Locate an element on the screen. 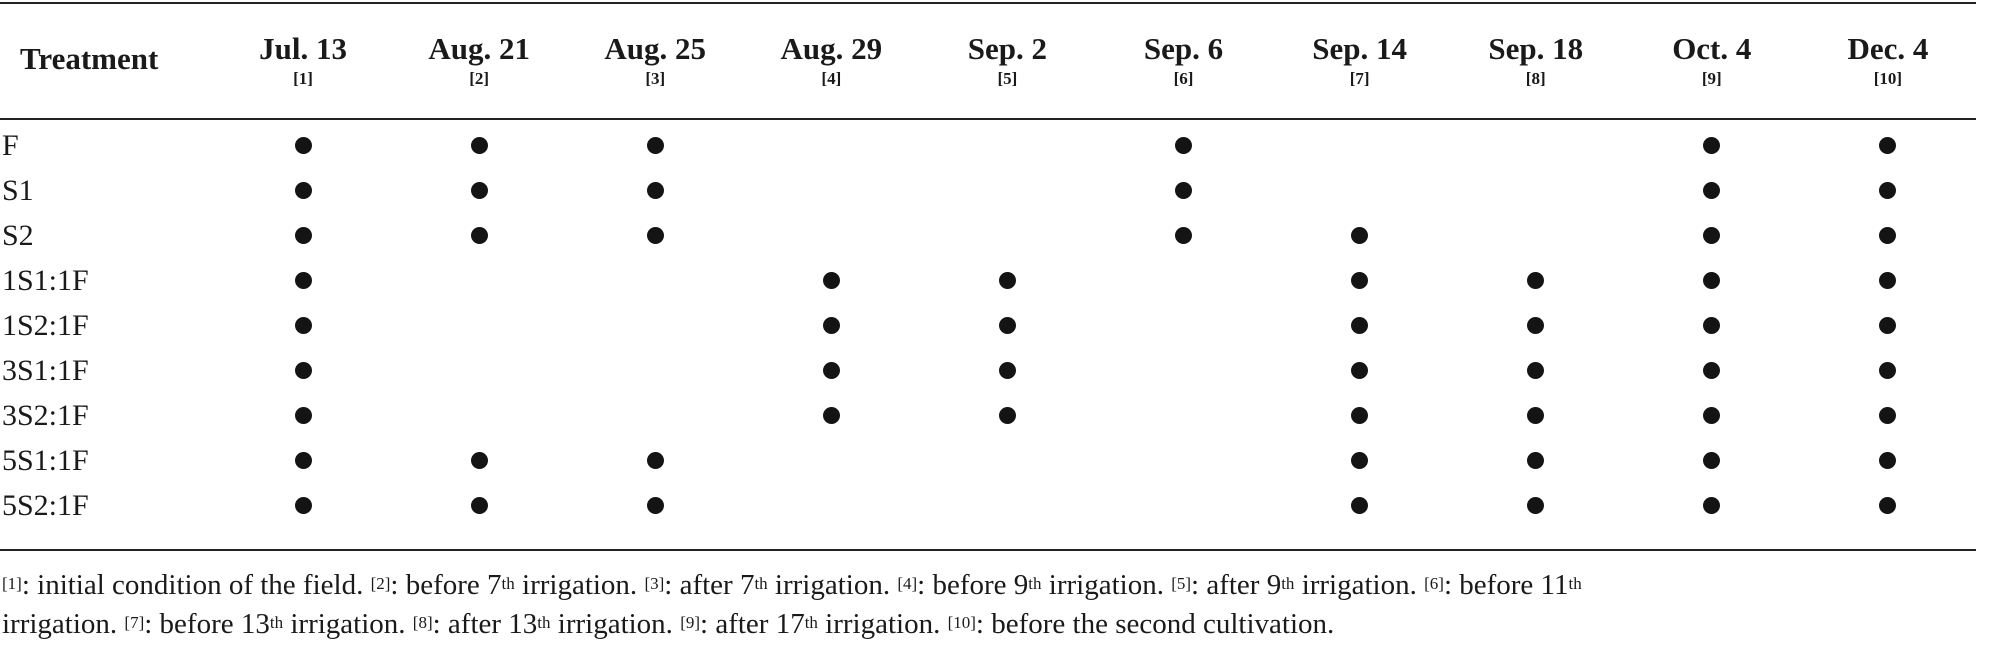 This screenshot has height=658, width=2013. table-row: 3S1:1F is located at coordinates (988, 370).